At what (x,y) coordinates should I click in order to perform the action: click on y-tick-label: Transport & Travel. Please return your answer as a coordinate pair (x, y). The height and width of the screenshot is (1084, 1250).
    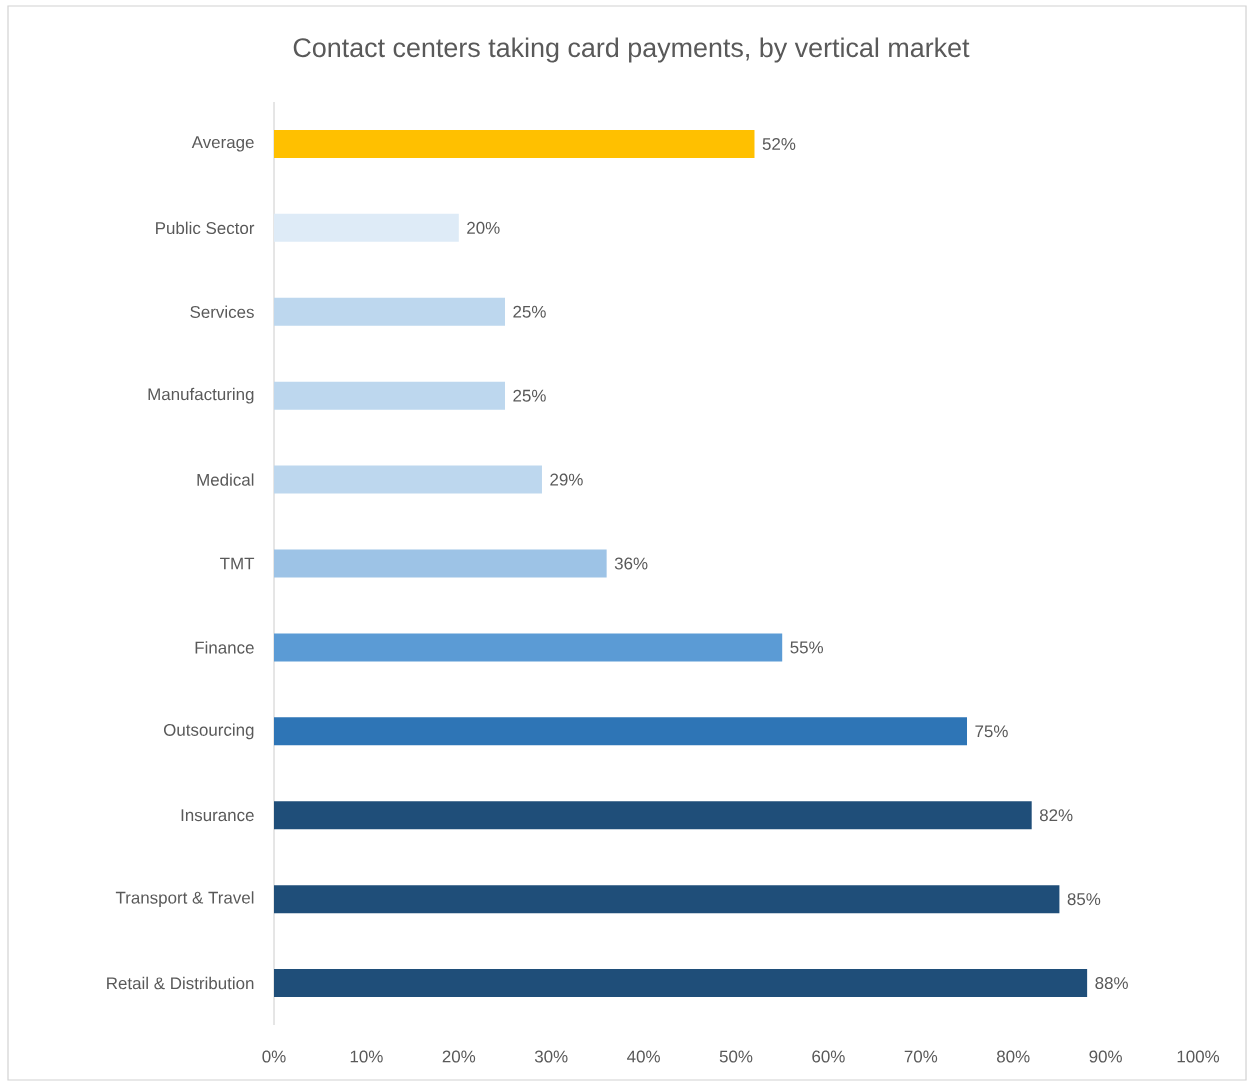
    Looking at the image, I should click on (184, 899).